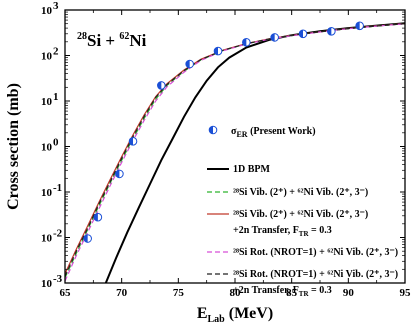 This screenshot has height=327, width=417. What do you see at coordinates (349, 293) in the screenshot?
I see `x-tick-label: 90` at bounding box center [349, 293].